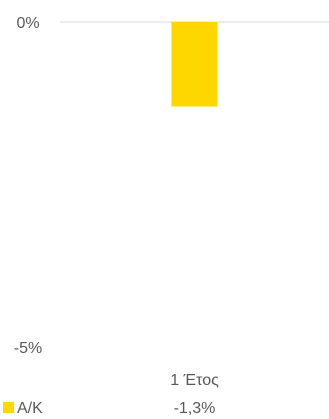 The width and height of the screenshot is (329, 419). I want to click on y-tick-label: 0%, so click(27, 23).